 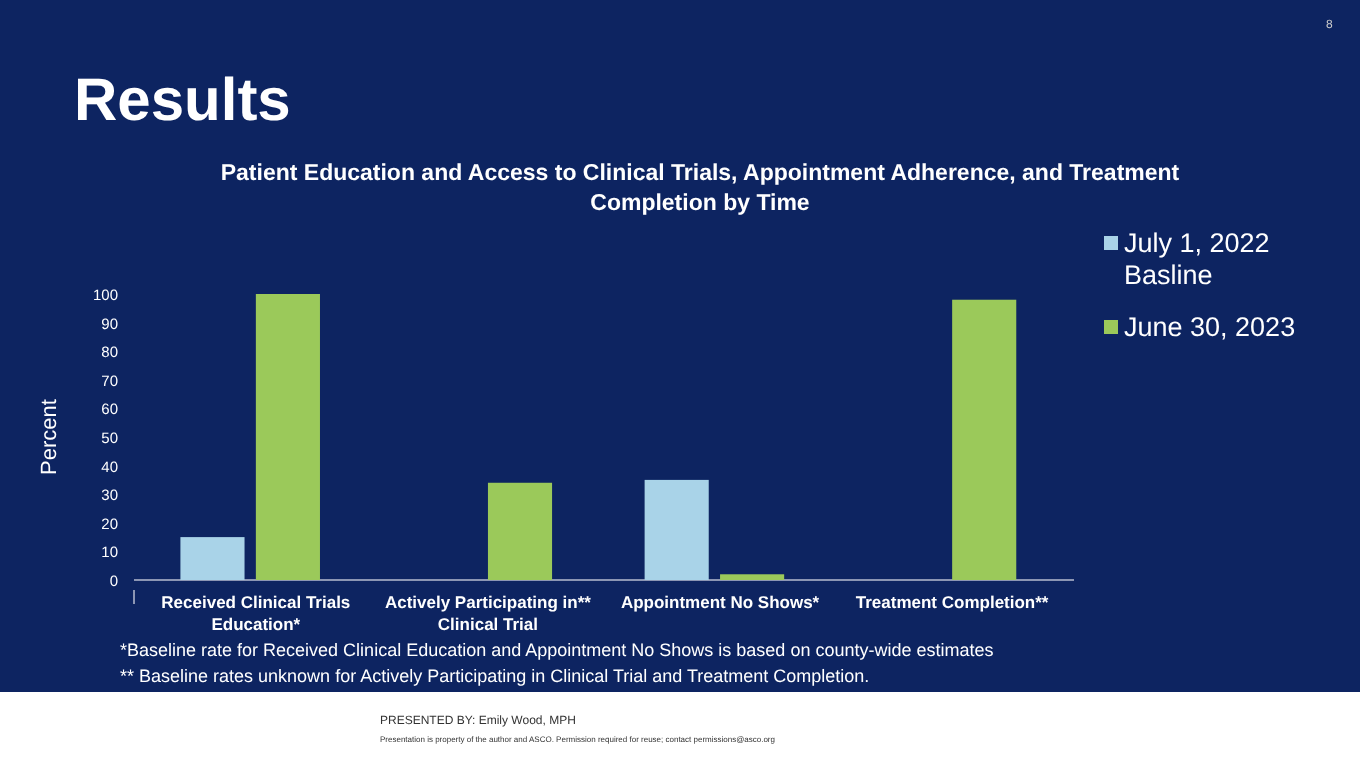 What do you see at coordinates (1210, 327) in the screenshot?
I see `legend-label: June 30, 2023` at bounding box center [1210, 327].